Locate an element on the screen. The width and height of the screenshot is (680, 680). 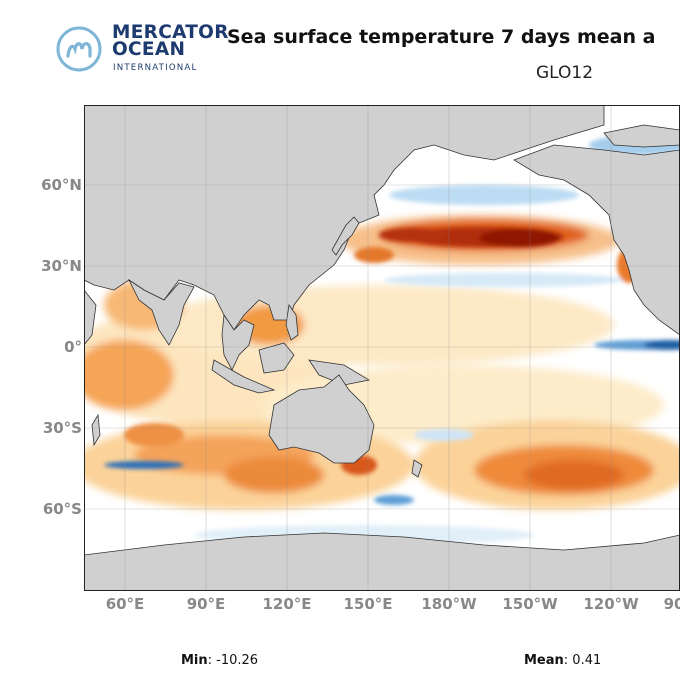
lon-label-150w: 150°W is located at coordinates (530, 604).